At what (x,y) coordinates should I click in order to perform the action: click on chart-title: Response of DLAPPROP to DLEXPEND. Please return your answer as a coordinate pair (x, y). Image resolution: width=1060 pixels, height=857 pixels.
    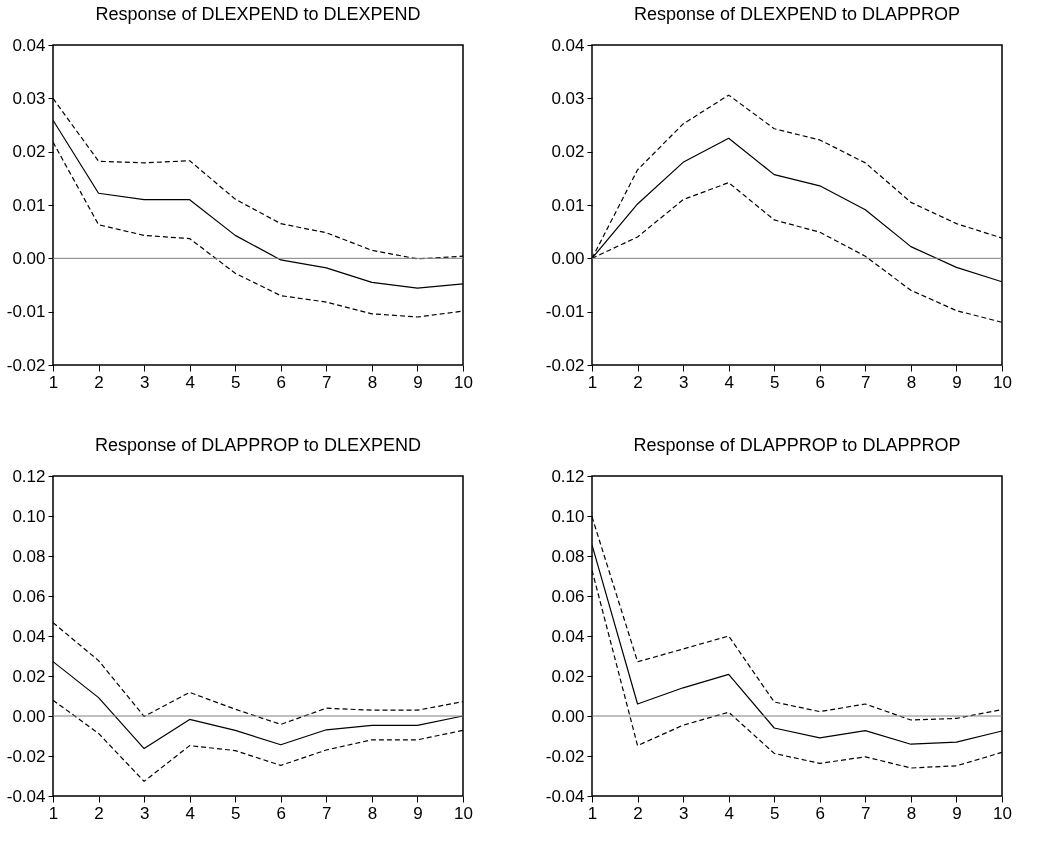
    Looking at the image, I should click on (258, 445).